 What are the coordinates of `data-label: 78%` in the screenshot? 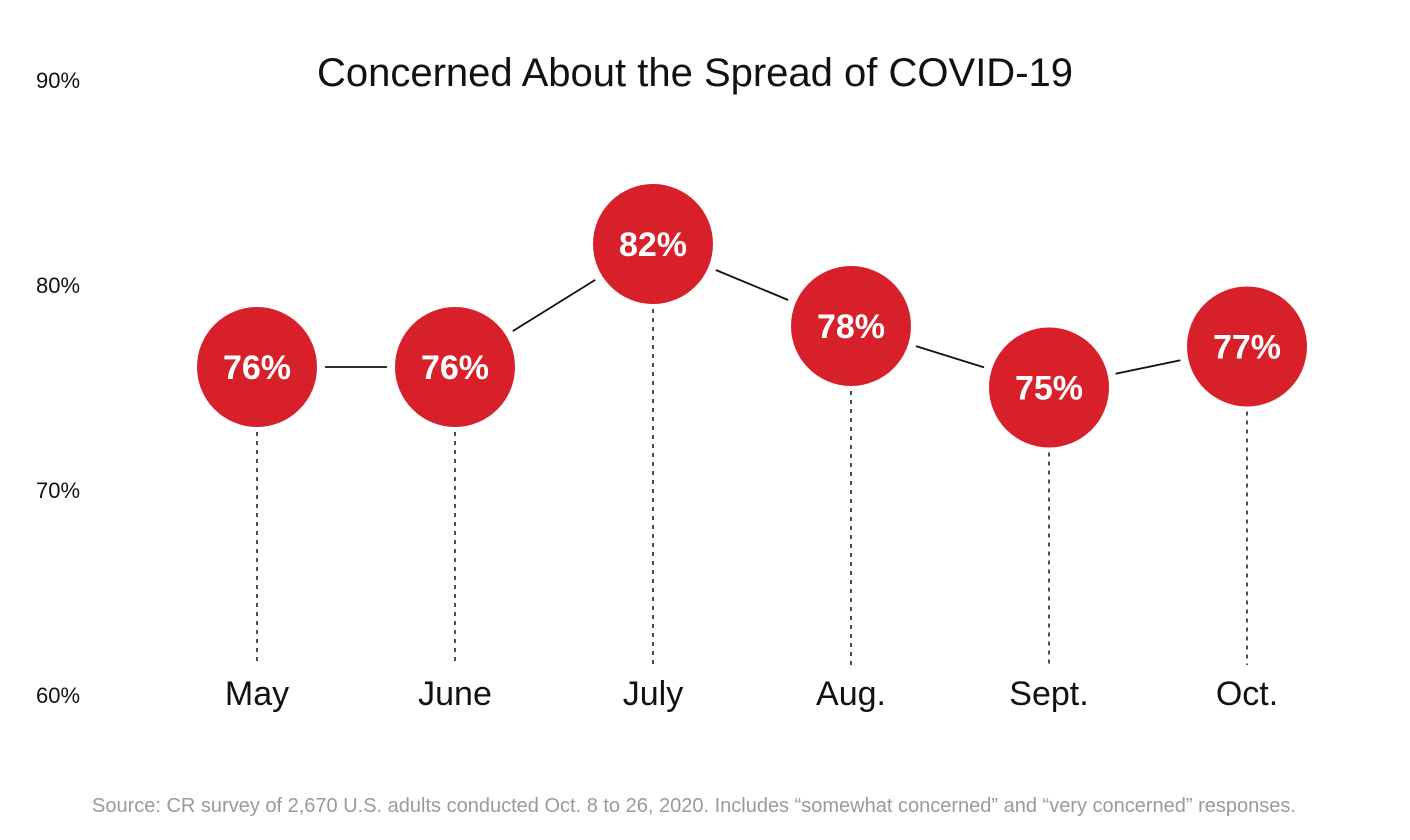 It's located at (851, 327).